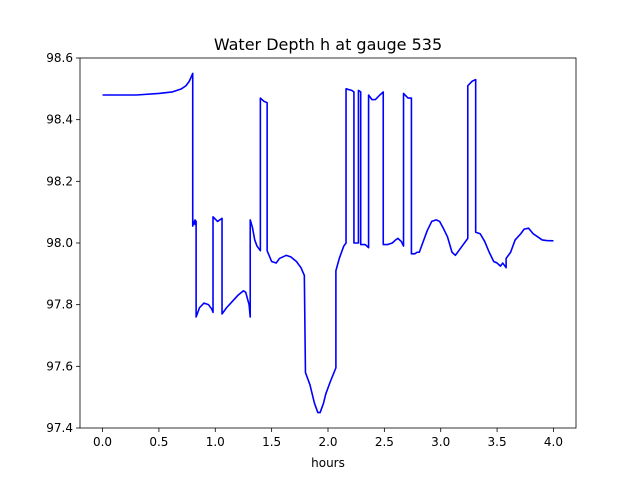  Describe the element at coordinates (271, 442) in the screenshot. I see `x-tick-label: 1.5` at that location.